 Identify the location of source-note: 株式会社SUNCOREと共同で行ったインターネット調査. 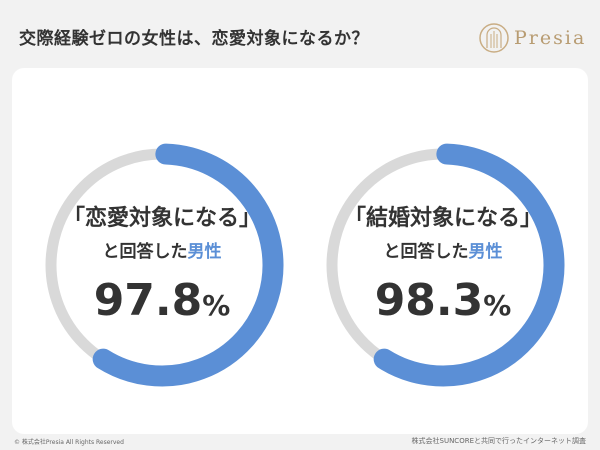
(499, 441).